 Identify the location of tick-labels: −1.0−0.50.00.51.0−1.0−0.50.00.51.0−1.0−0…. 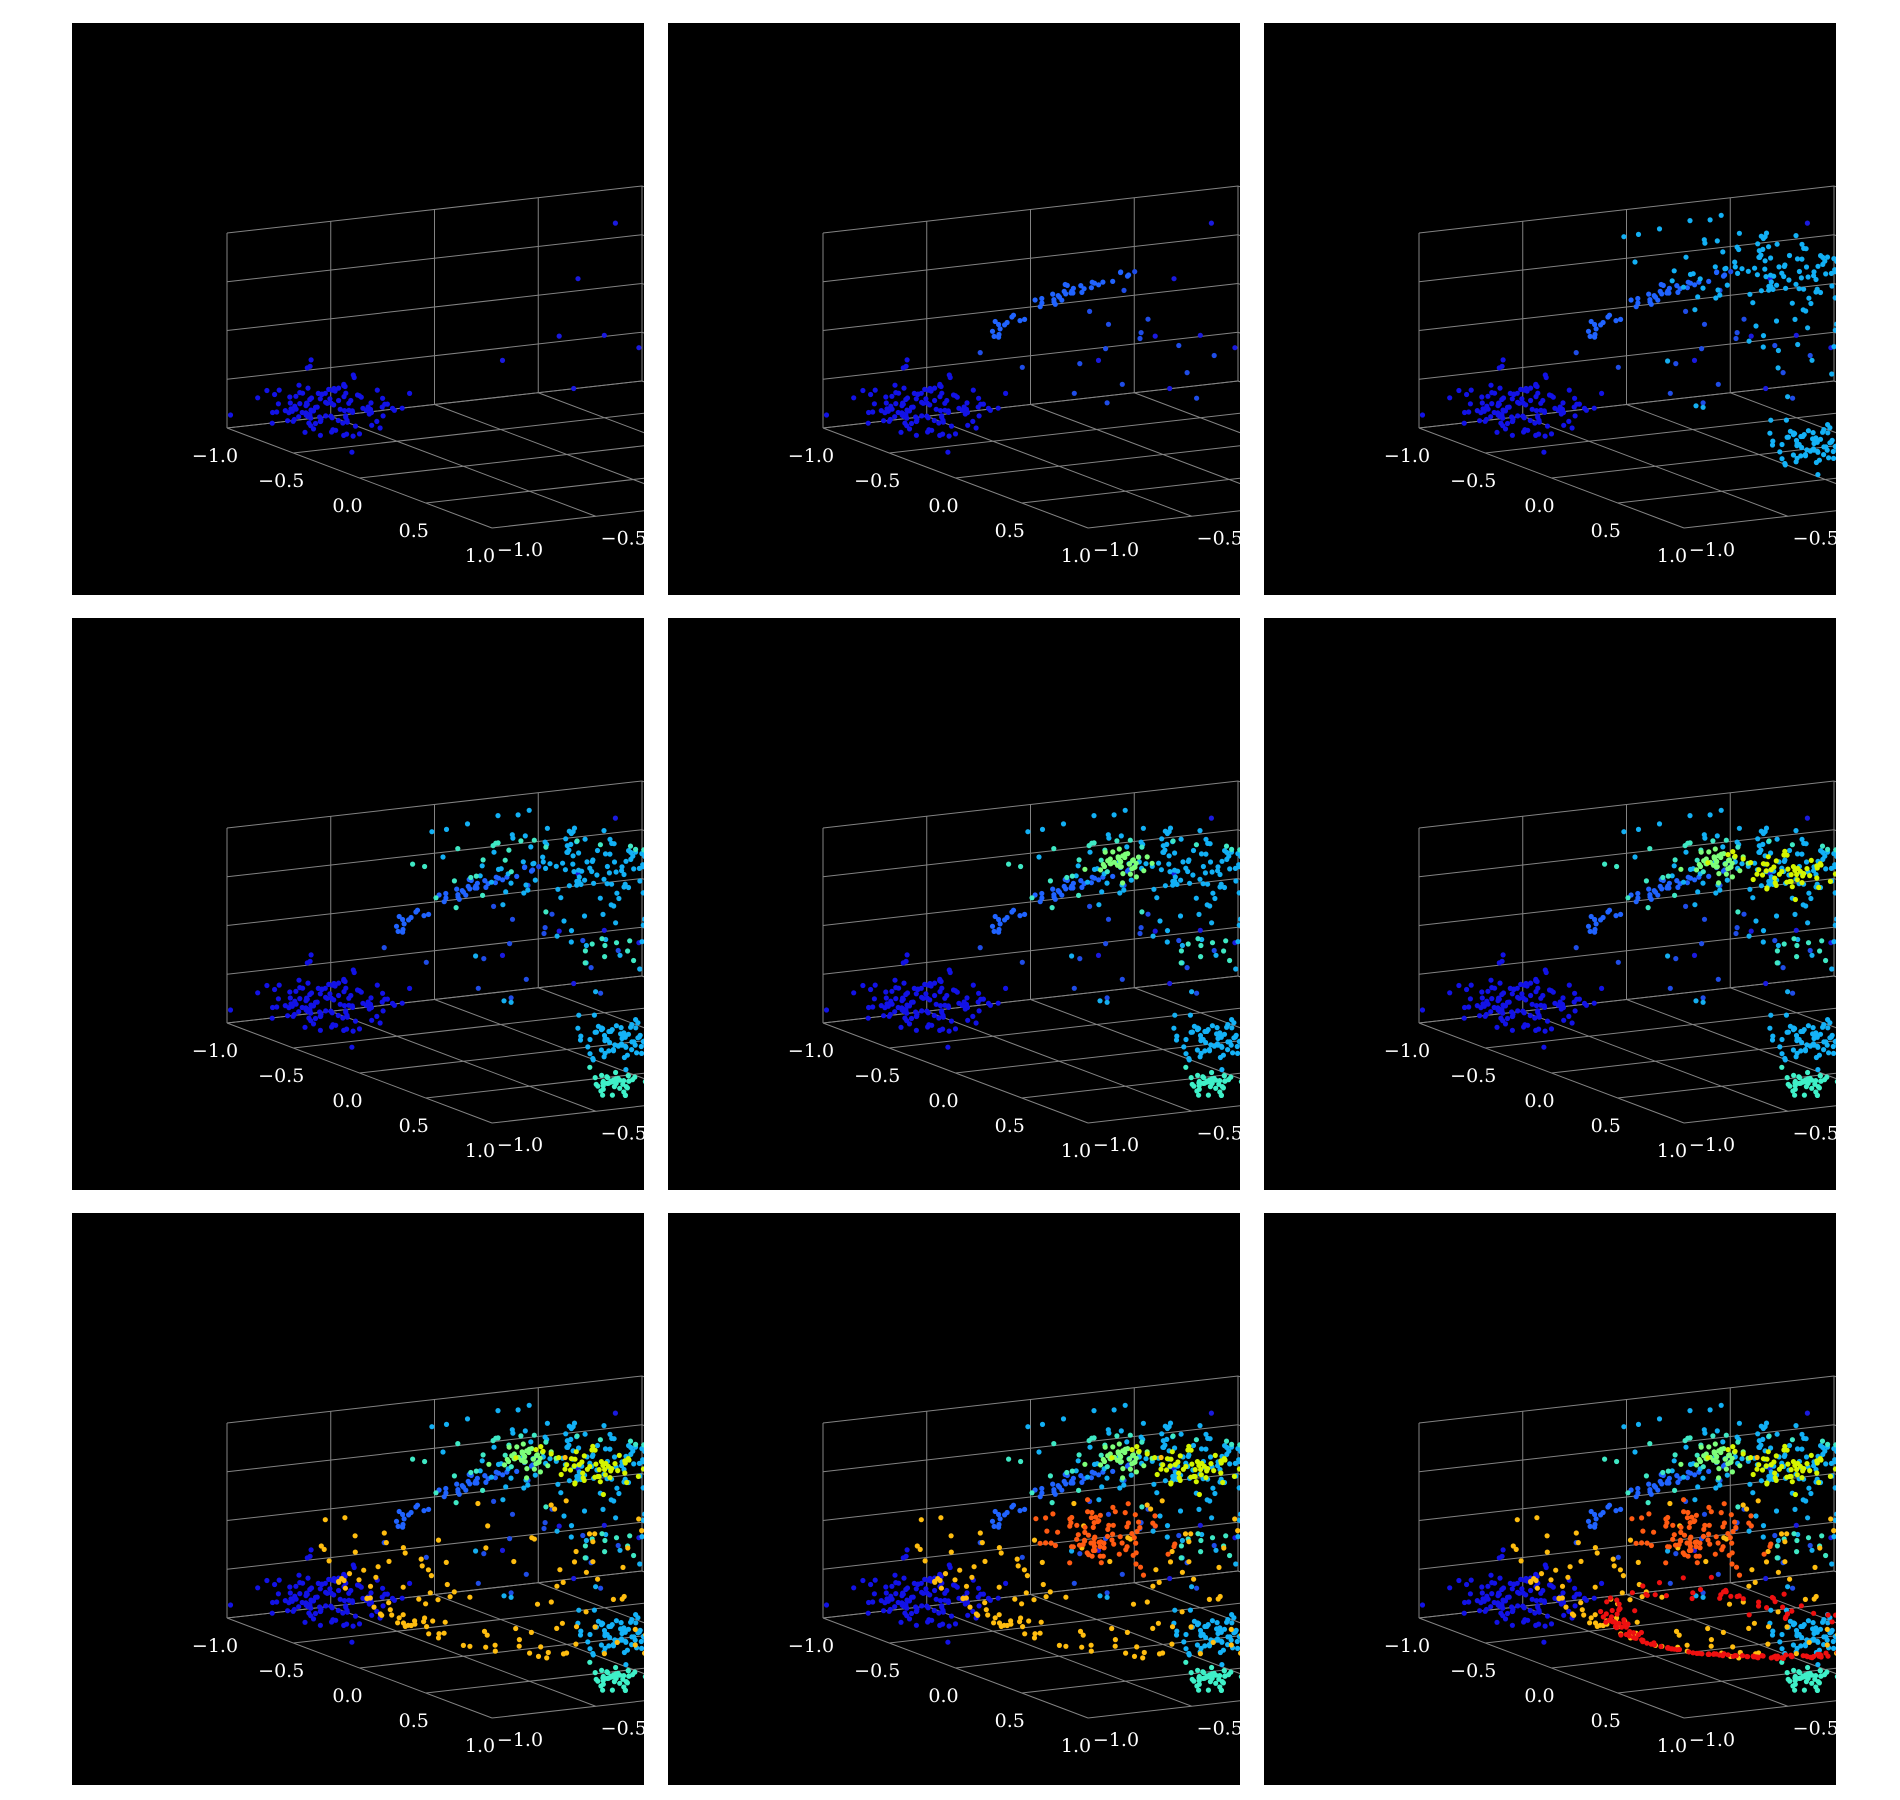
(418, 506).